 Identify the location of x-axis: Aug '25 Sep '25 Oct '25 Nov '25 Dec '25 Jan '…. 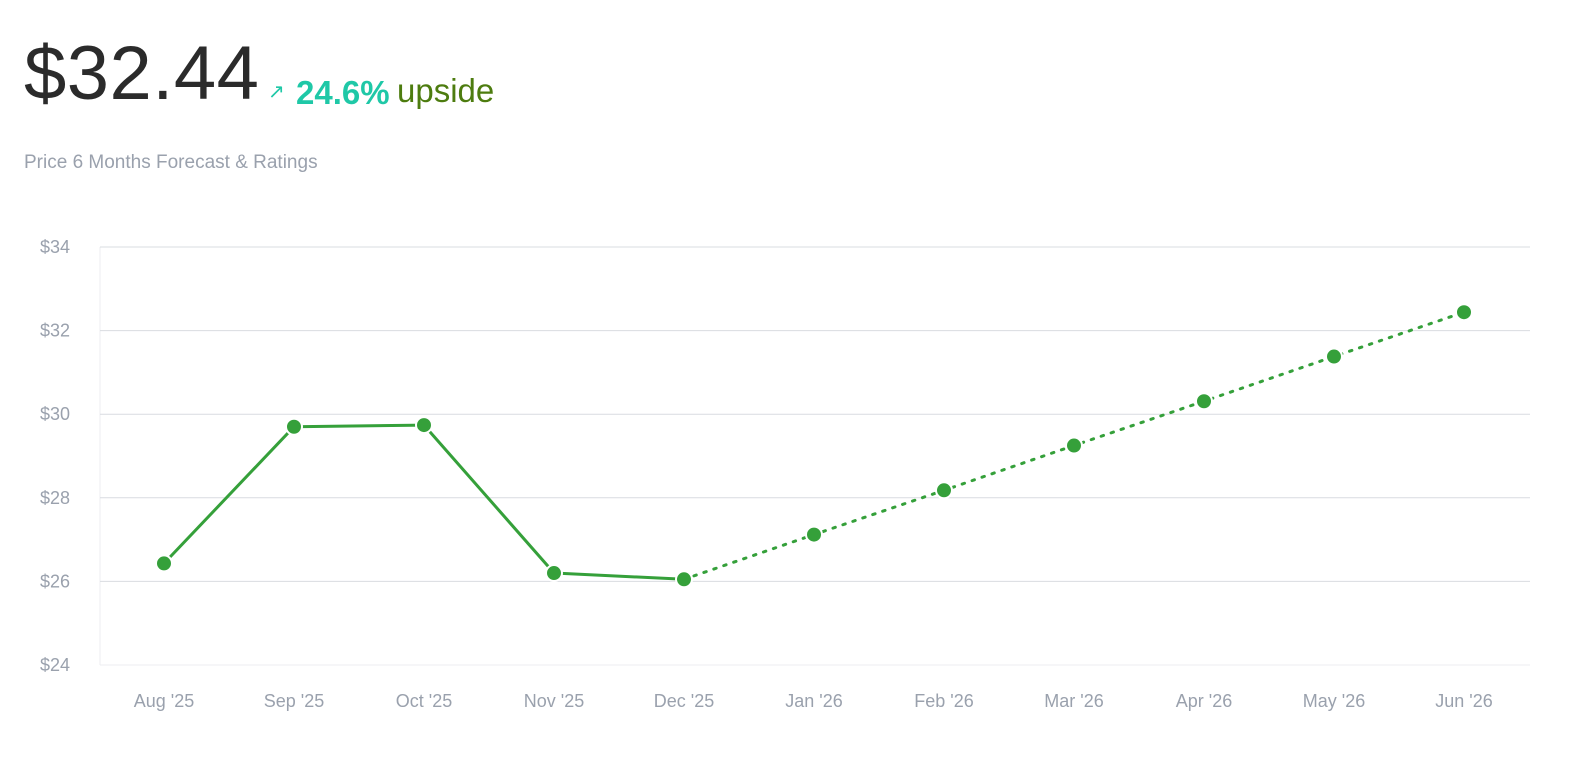
(813, 701).